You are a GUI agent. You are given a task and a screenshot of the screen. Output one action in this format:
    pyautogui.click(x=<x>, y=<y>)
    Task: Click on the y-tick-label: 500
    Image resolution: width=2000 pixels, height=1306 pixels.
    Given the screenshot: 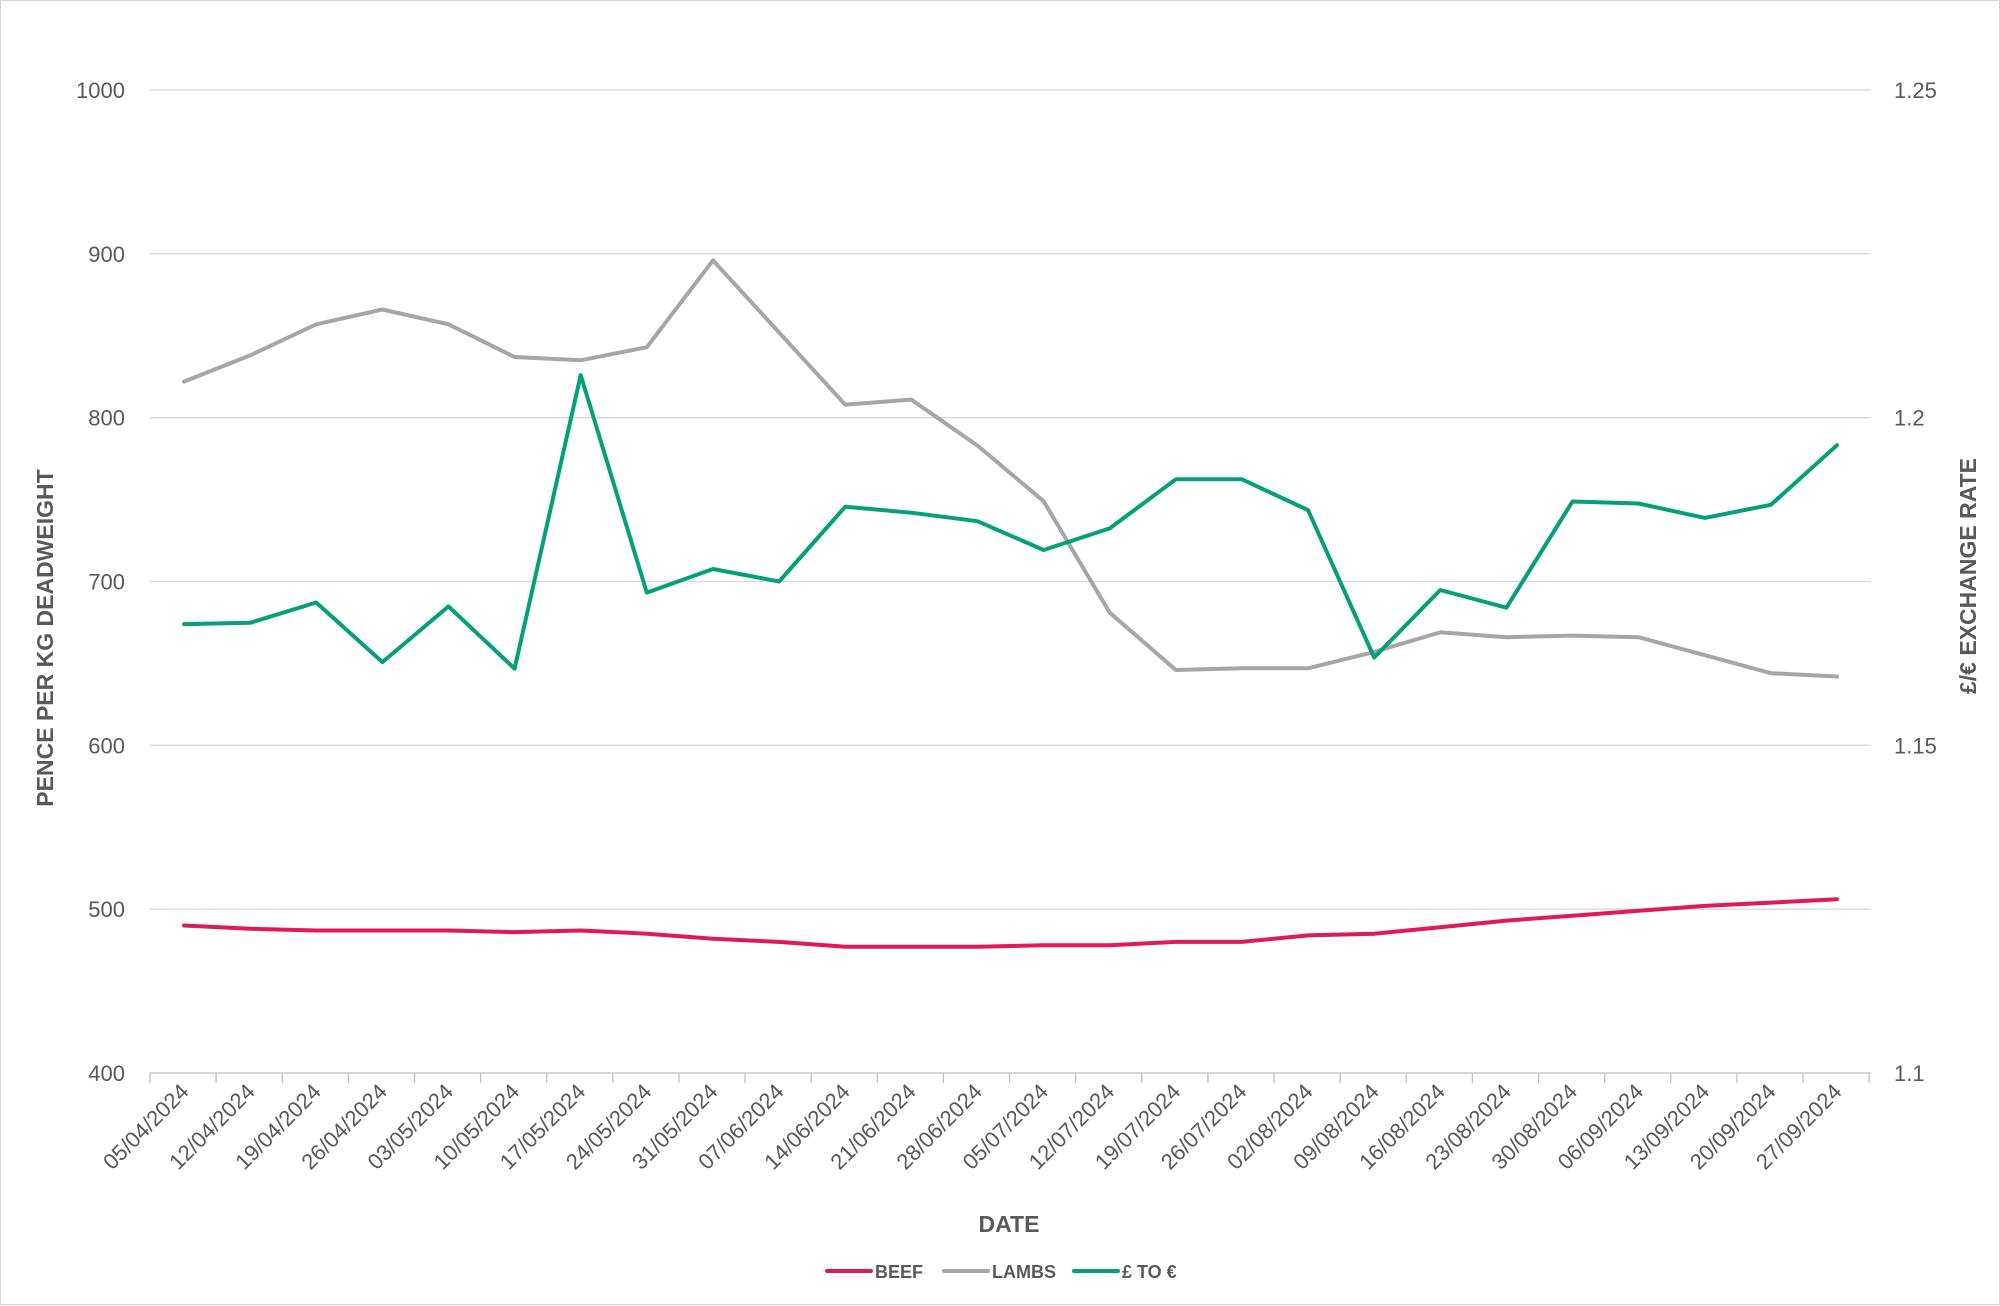 What is the action you would take?
    pyautogui.click(x=106, y=909)
    